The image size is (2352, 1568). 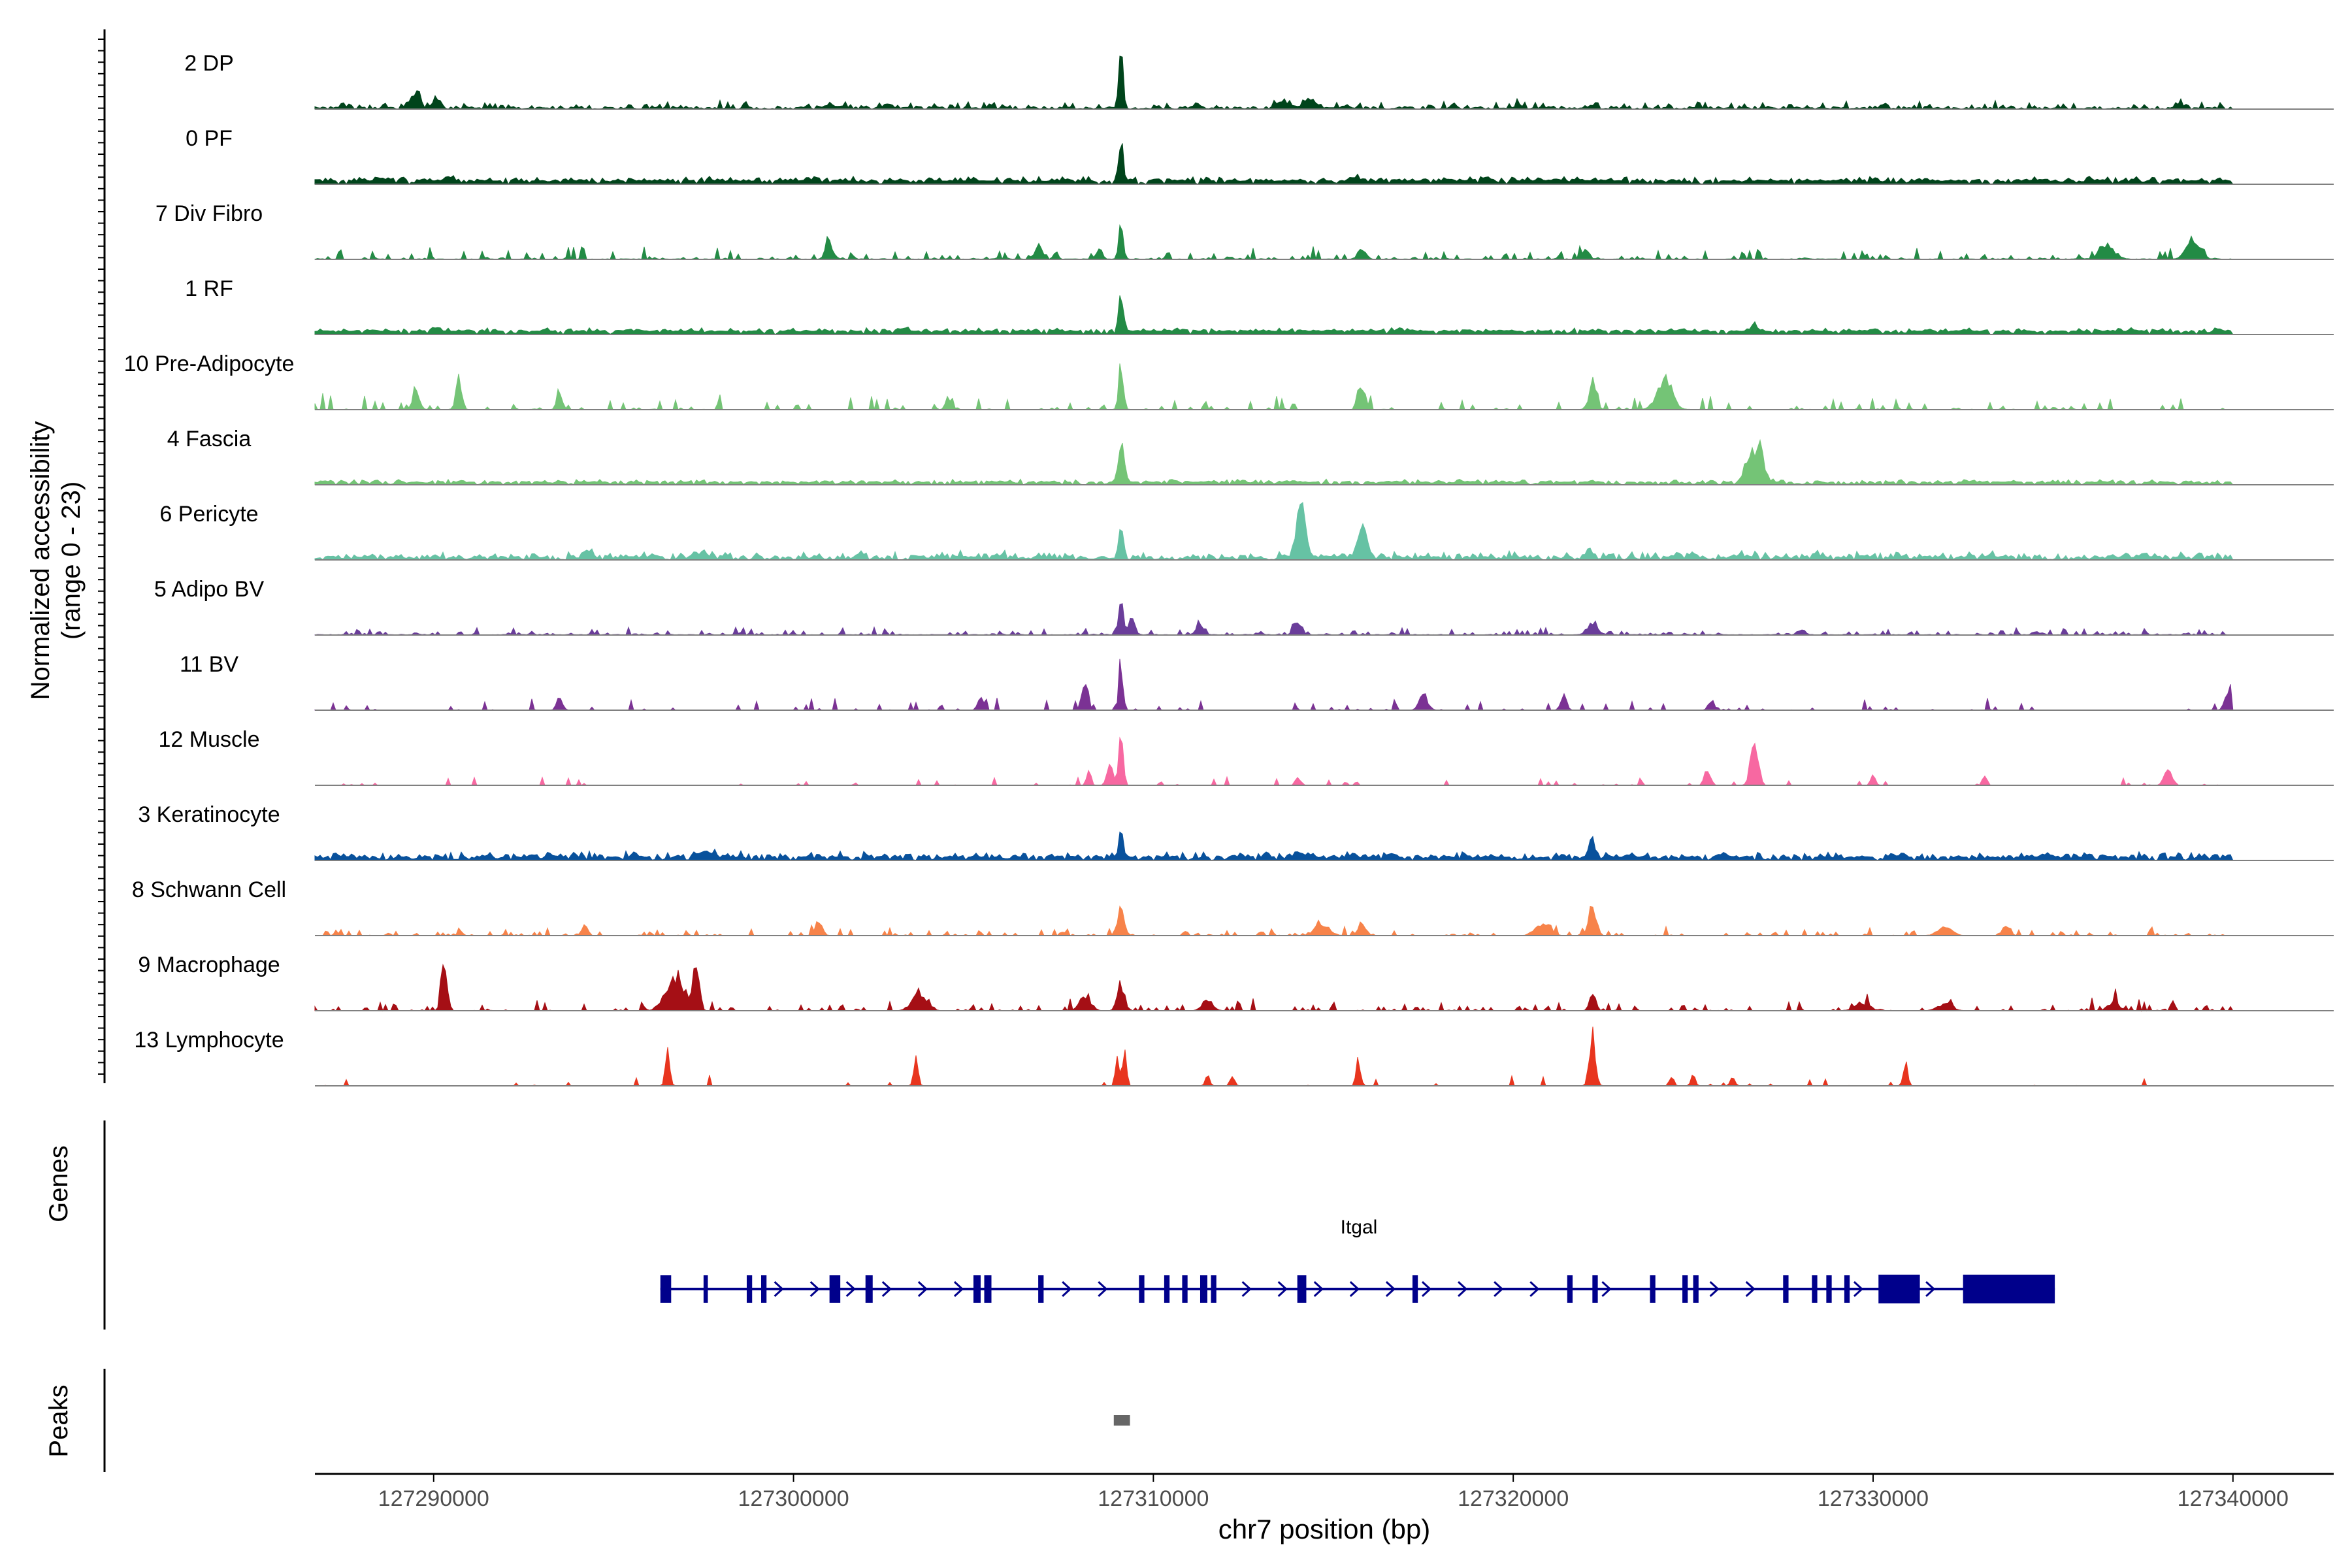 What do you see at coordinates (209, 288) in the screenshot?
I see `track-label: 1 RF` at bounding box center [209, 288].